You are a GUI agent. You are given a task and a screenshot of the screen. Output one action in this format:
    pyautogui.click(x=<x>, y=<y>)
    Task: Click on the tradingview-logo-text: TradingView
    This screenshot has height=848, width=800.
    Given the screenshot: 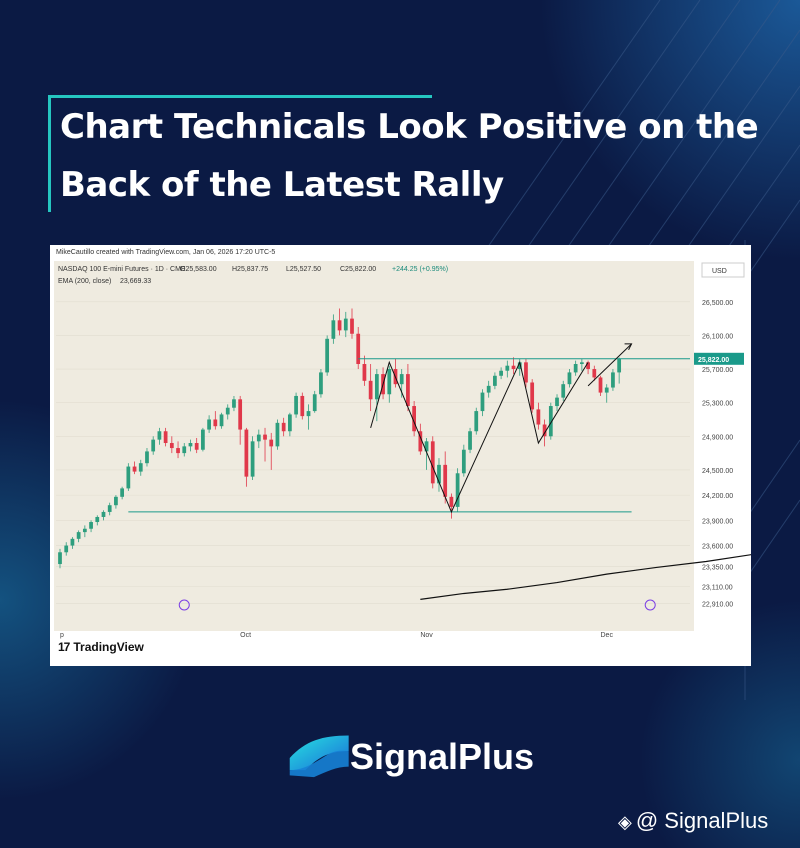 What is the action you would take?
    pyautogui.click(x=108, y=647)
    